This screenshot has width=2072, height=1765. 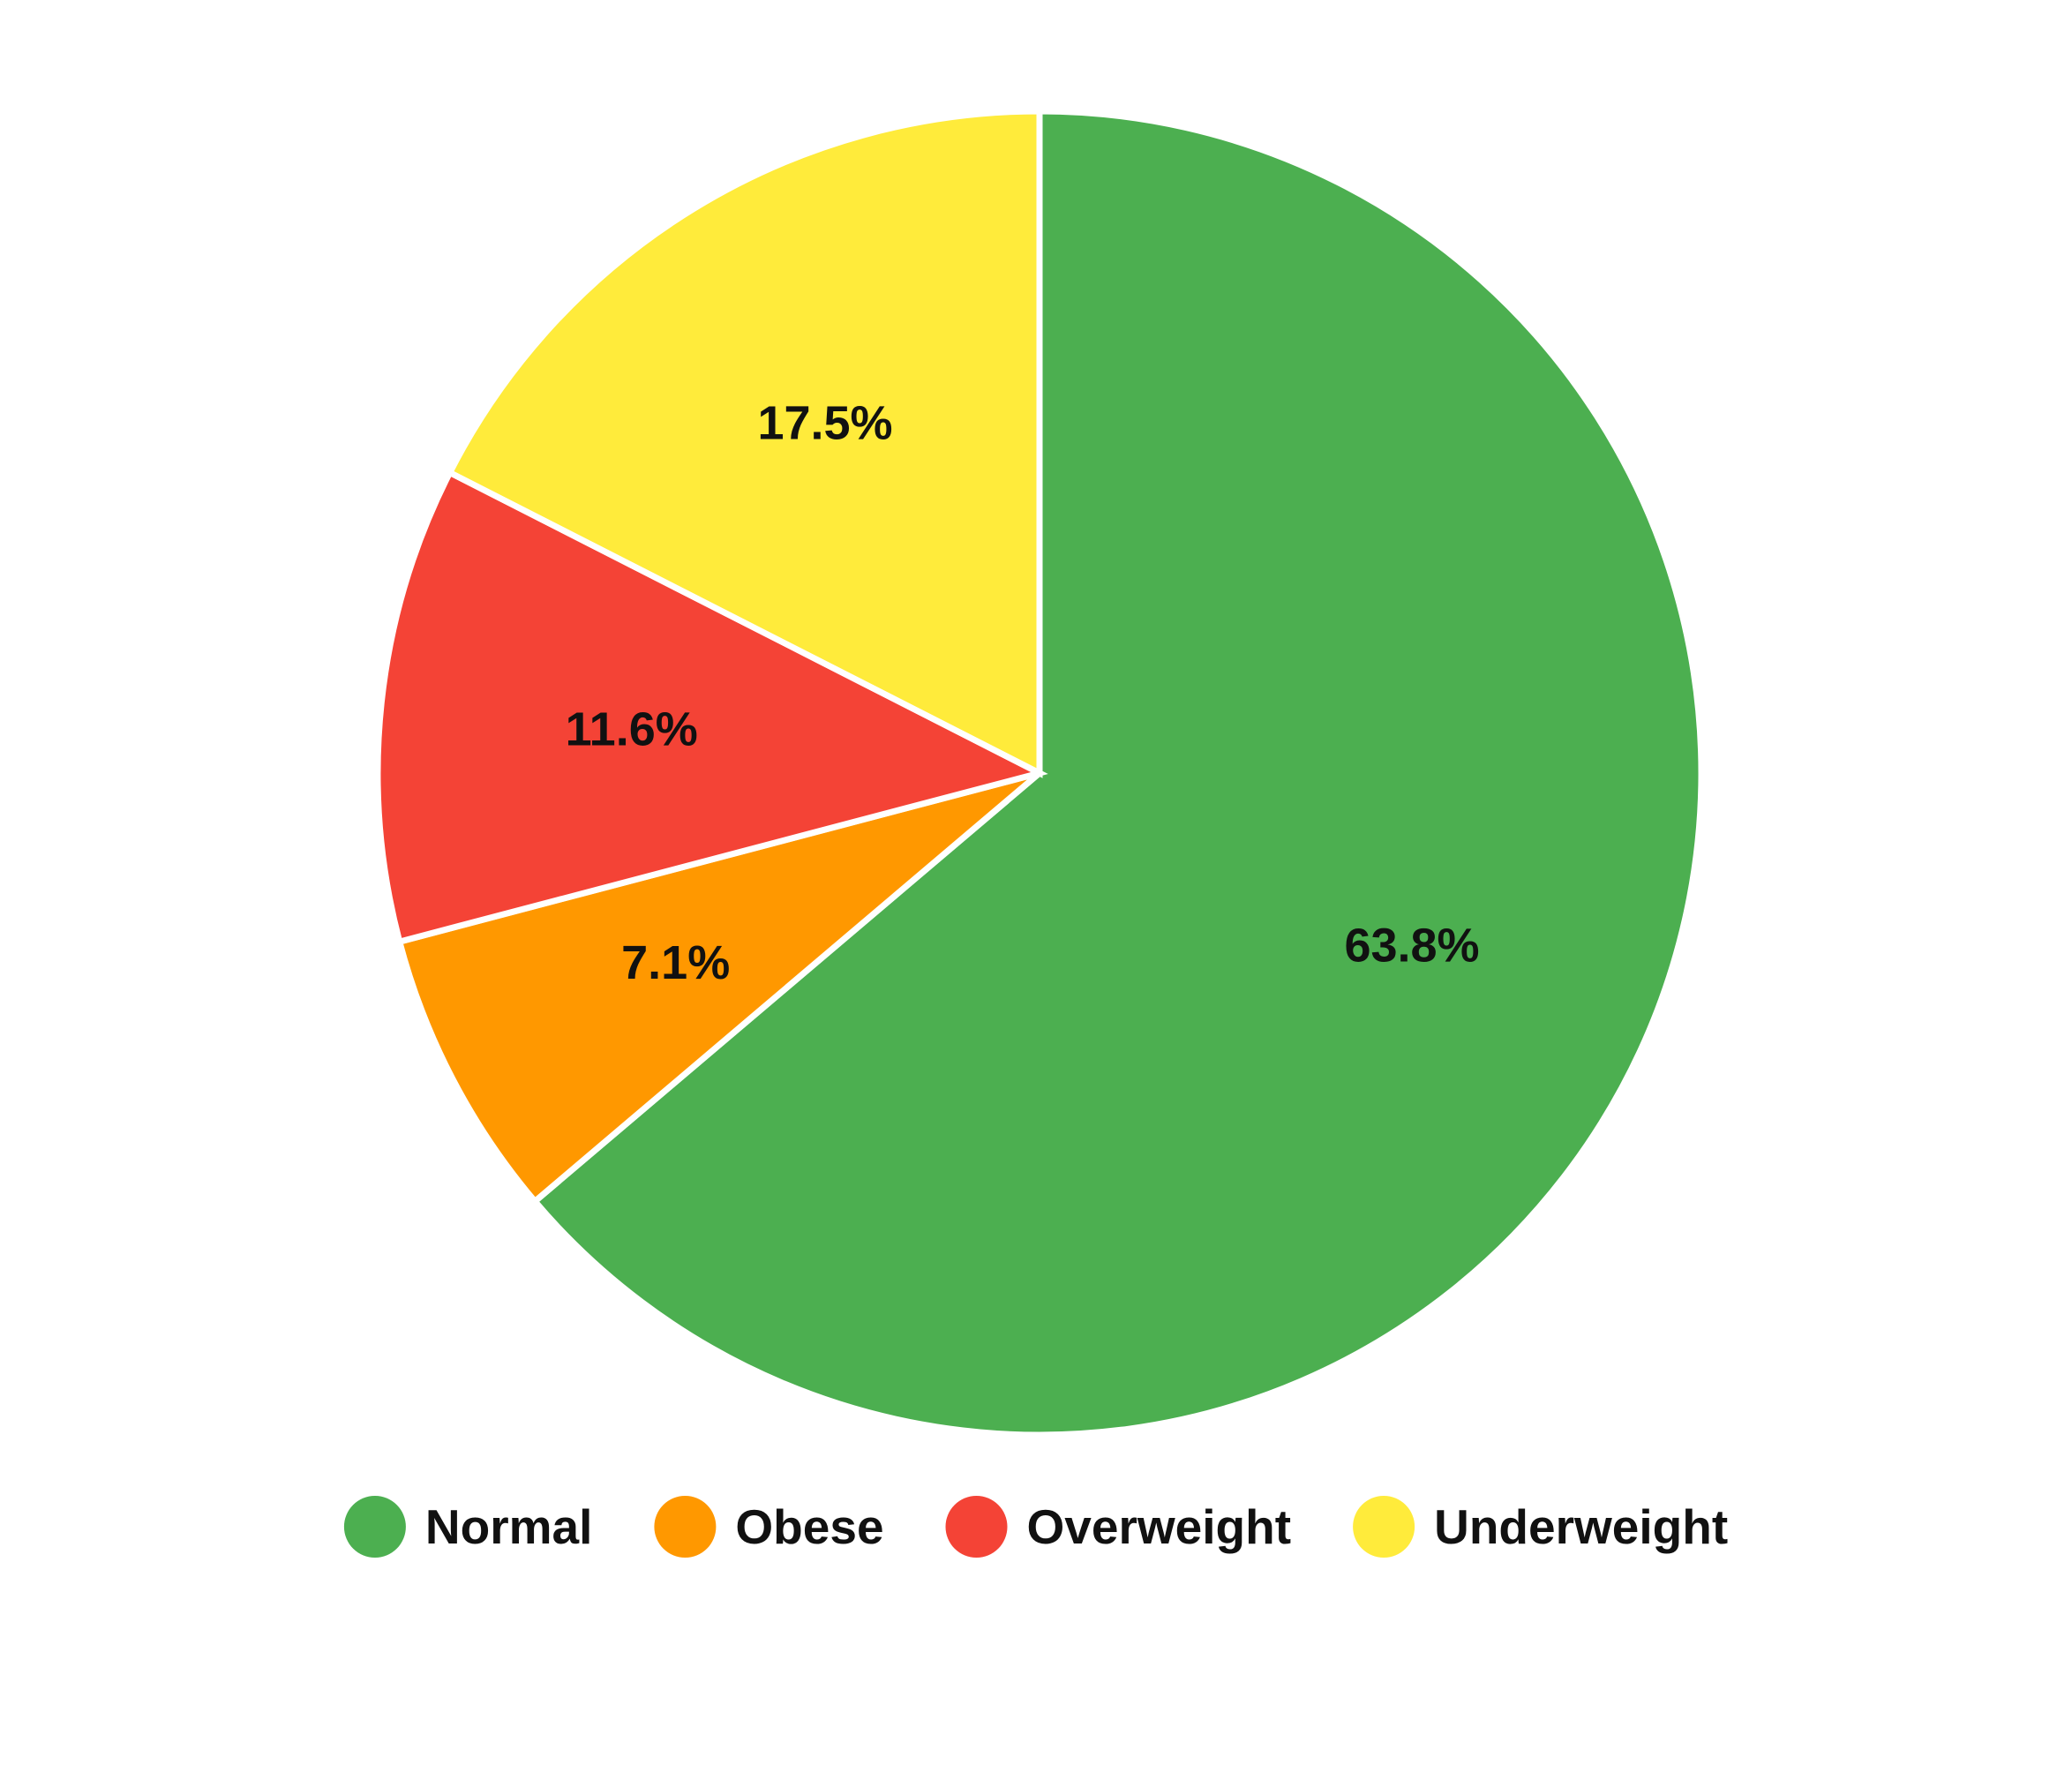 I want to click on legend-item-overweight: Overweight, so click(x=1119, y=1527).